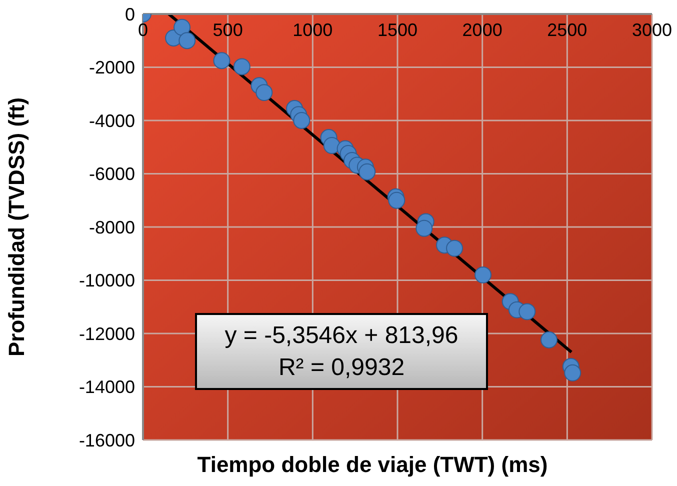 The width and height of the screenshot is (677, 486). Describe the element at coordinates (341, 335) in the screenshot. I see `annotation: y = -5,3546x + 813,96` at that location.